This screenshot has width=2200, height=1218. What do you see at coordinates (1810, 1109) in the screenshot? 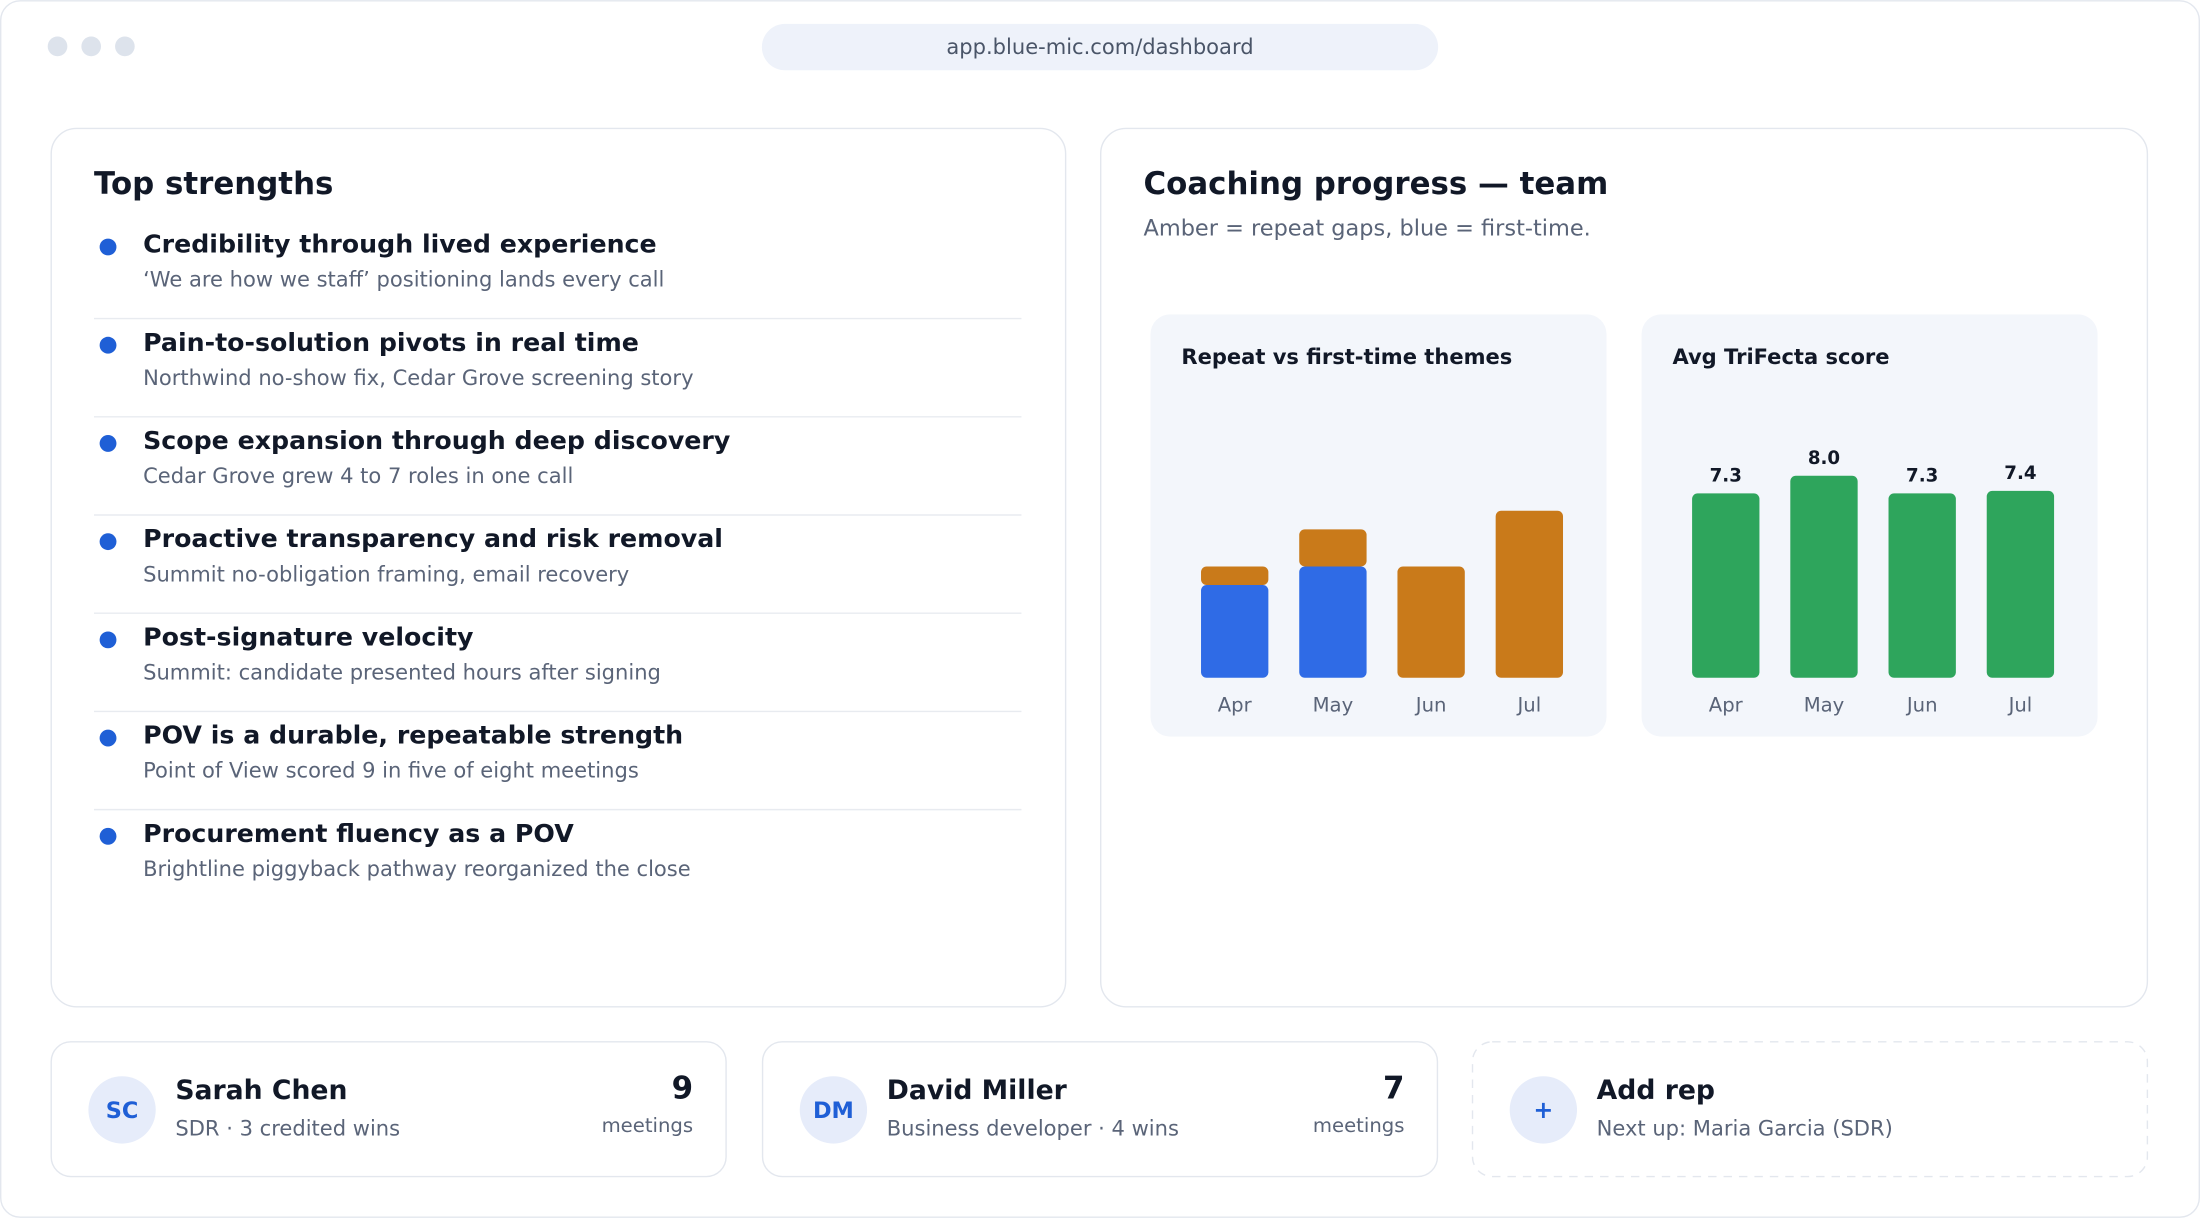
I see `add-rep-card` at bounding box center [1810, 1109].